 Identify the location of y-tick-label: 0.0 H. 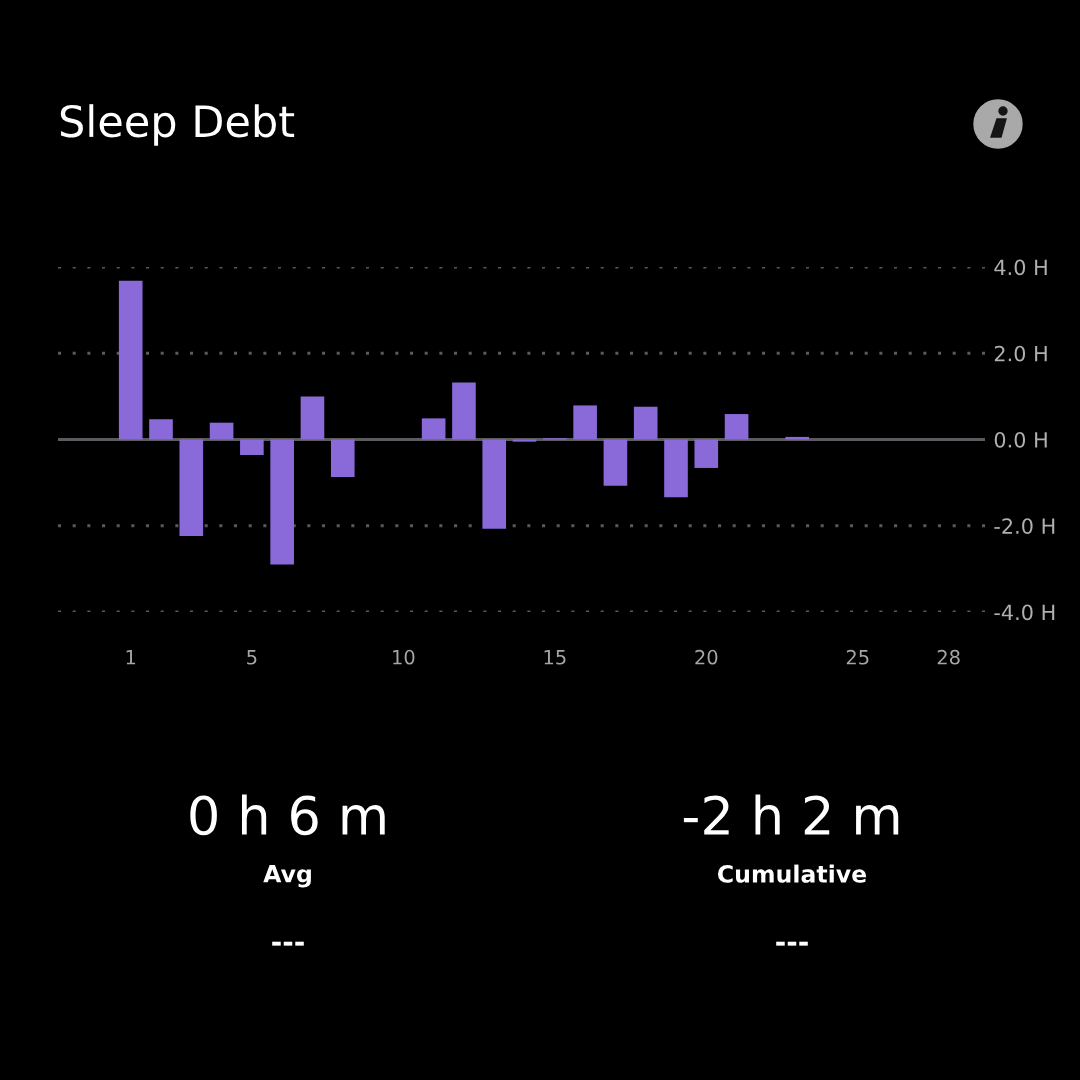
(1020, 439).